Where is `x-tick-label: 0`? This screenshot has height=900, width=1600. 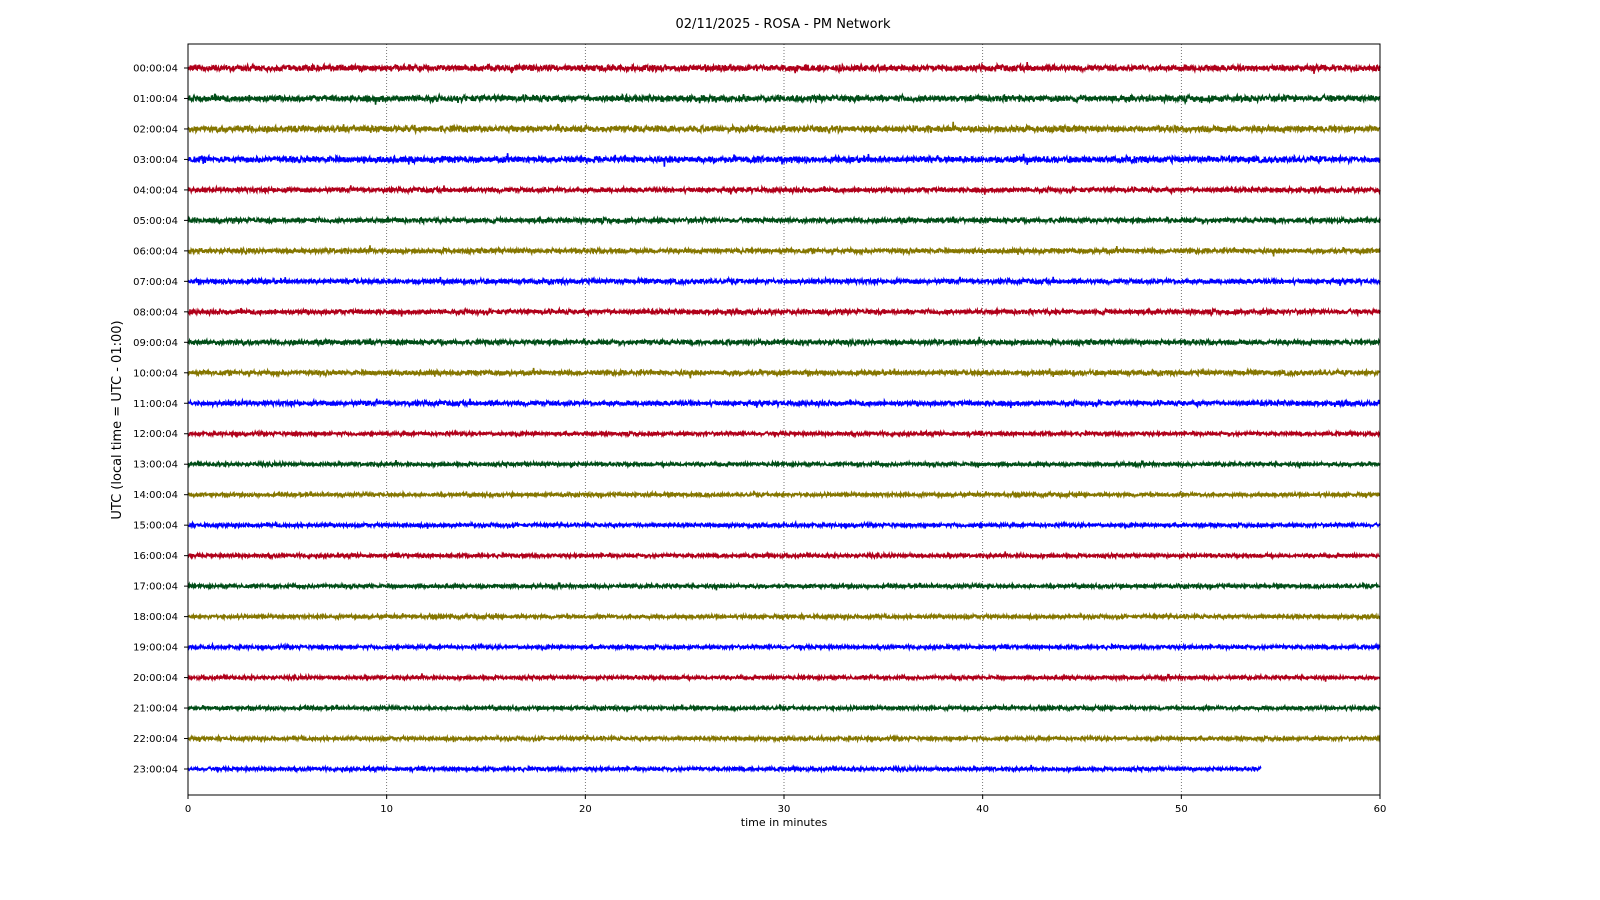 x-tick-label: 0 is located at coordinates (188, 809).